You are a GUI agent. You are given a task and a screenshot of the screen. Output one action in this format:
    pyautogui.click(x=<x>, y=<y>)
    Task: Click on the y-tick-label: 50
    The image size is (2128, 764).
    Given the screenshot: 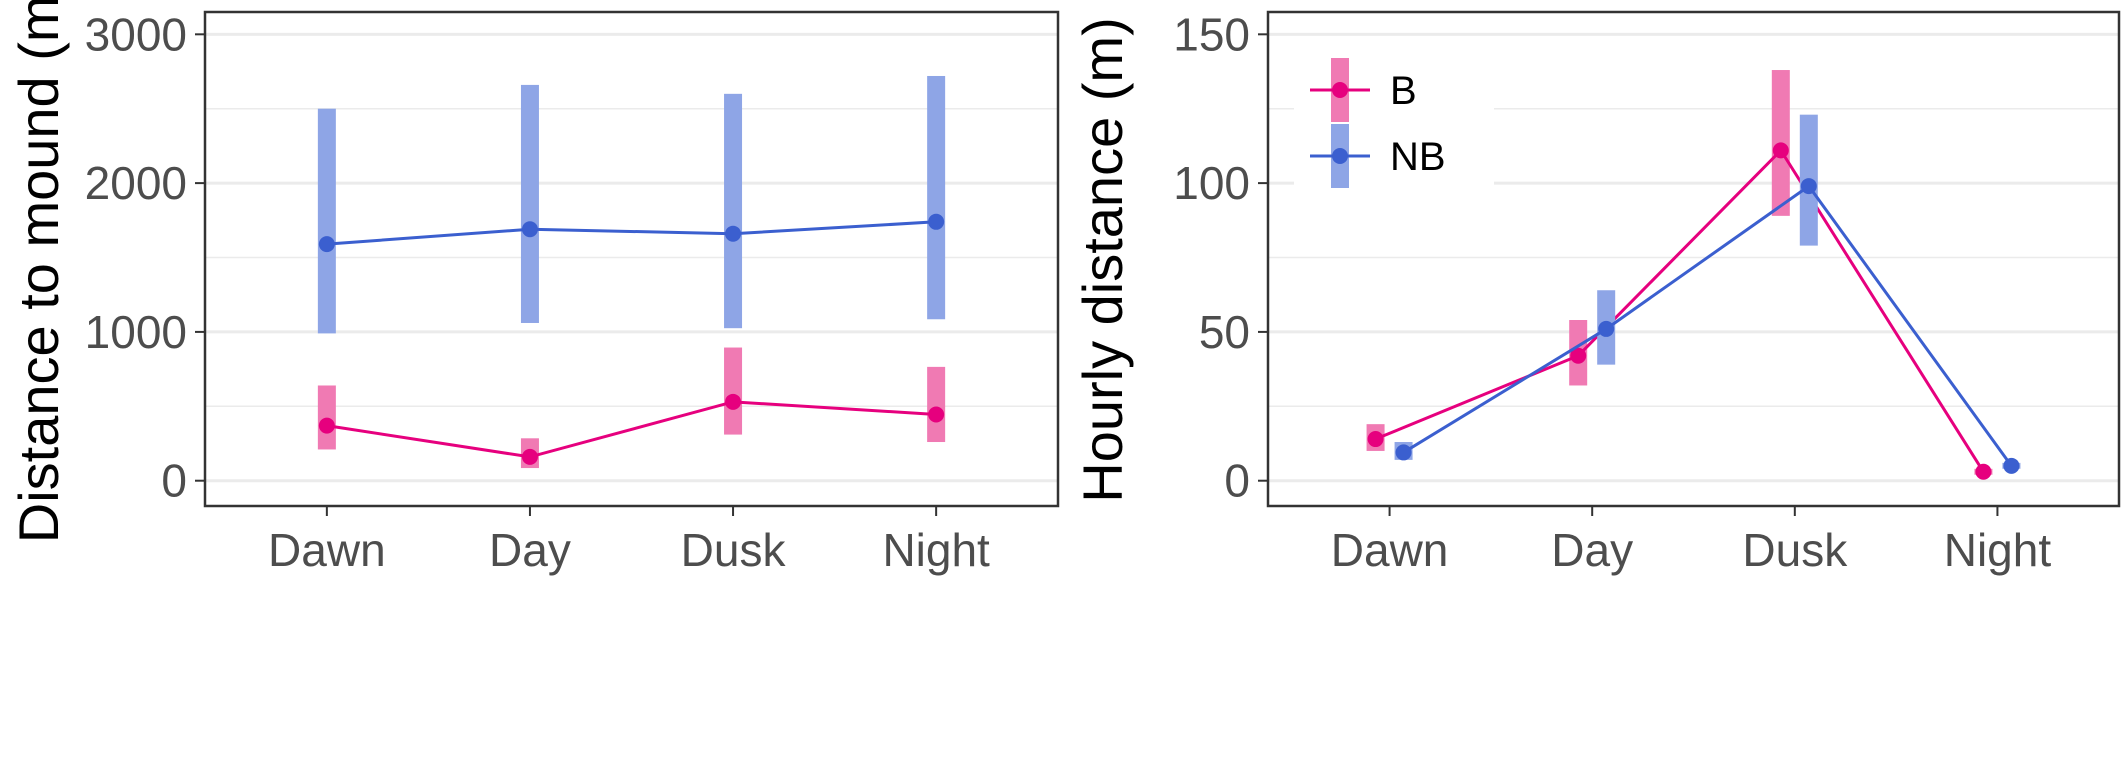 What is the action you would take?
    pyautogui.click(x=1224, y=332)
    